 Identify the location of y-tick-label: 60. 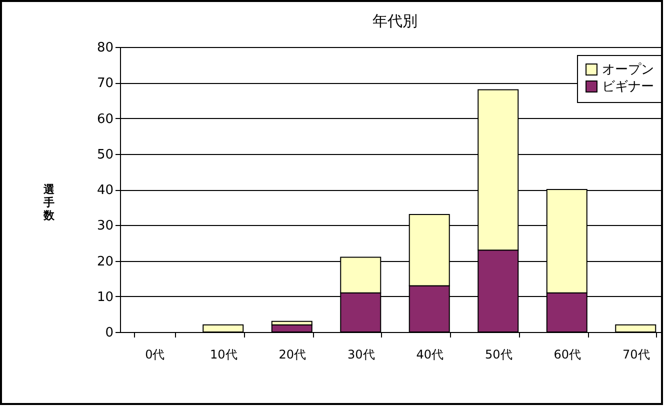
(105, 119).